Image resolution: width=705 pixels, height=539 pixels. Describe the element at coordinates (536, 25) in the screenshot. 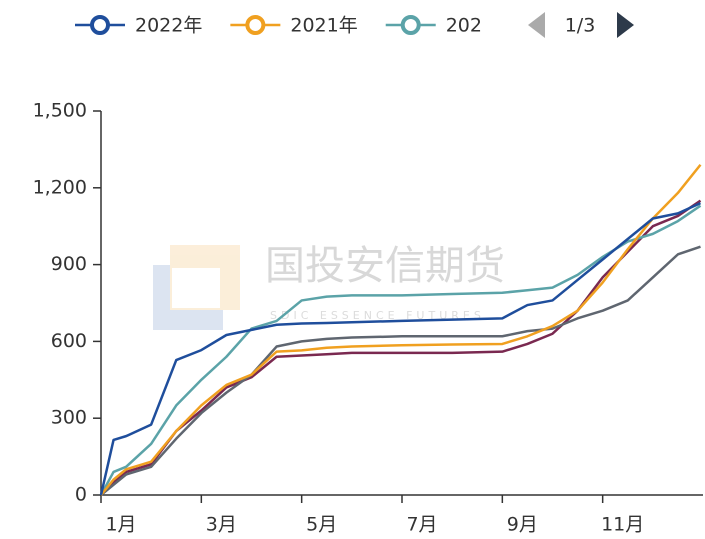

I see `legend-prev` at that location.